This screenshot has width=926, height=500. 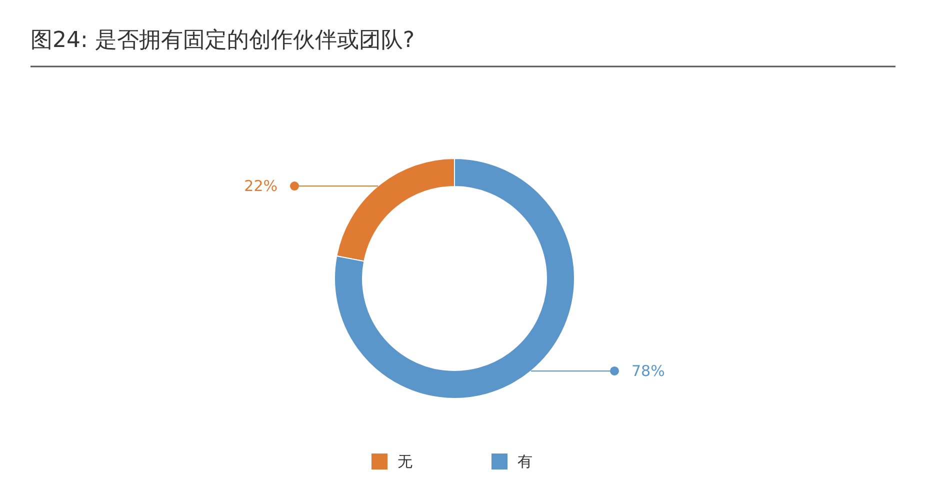 What do you see at coordinates (525, 461) in the screenshot?
I see `legend-label: 有` at bounding box center [525, 461].